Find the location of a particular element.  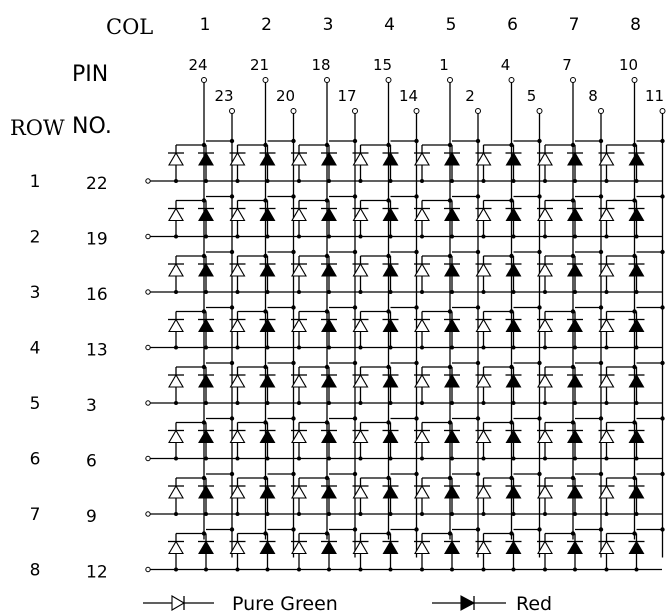

column-red-pin: 11 is located at coordinates (654, 96).